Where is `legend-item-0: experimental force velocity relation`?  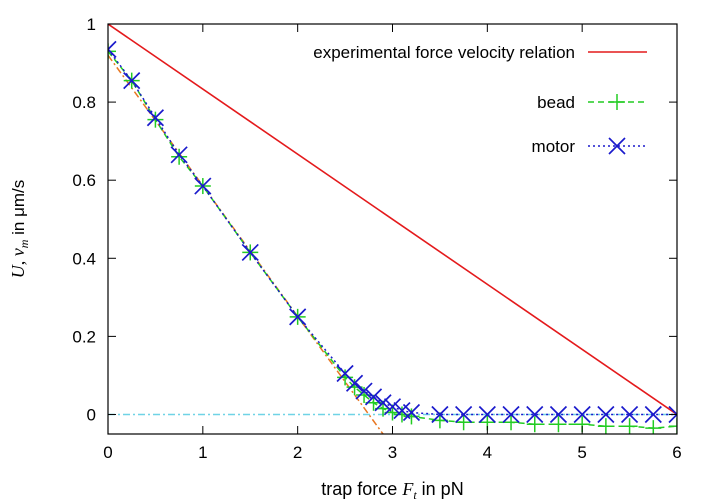 legend-item-0: experimental force velocity relation is located at coordinates (480, 52).